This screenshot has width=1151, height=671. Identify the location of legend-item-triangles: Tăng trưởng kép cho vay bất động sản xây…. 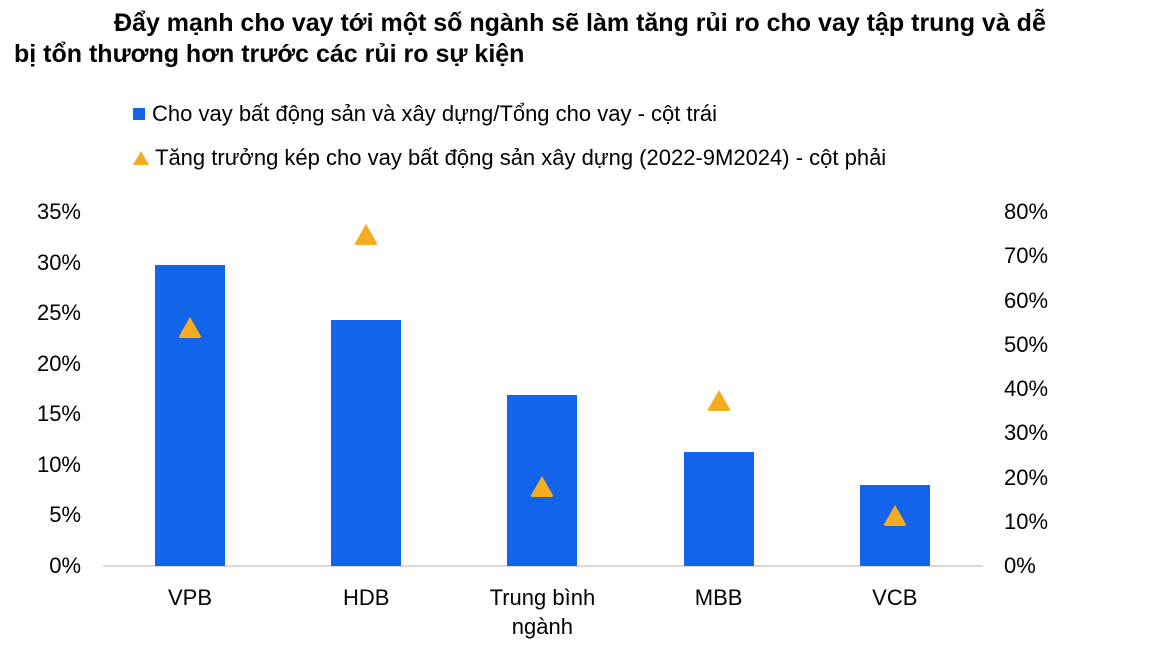
(509, 158).